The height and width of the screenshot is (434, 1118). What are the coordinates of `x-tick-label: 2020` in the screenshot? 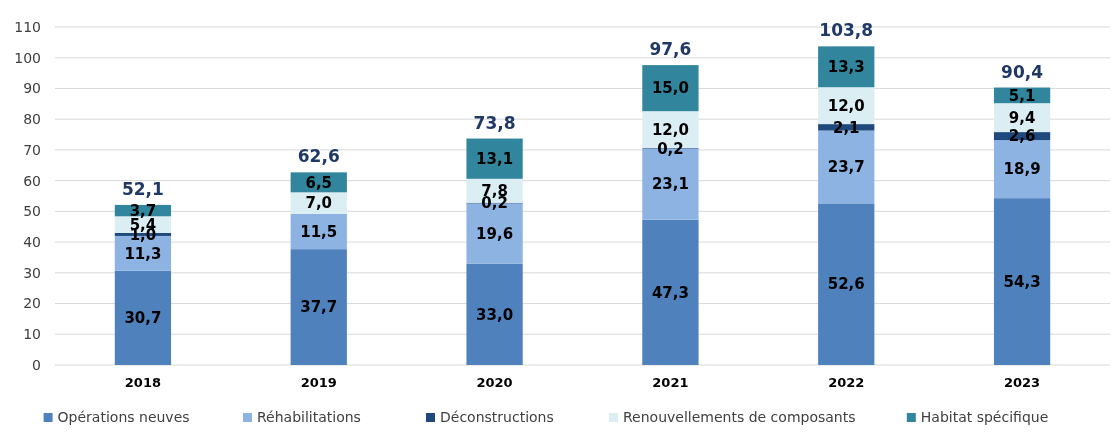 It's located at (494, 382).